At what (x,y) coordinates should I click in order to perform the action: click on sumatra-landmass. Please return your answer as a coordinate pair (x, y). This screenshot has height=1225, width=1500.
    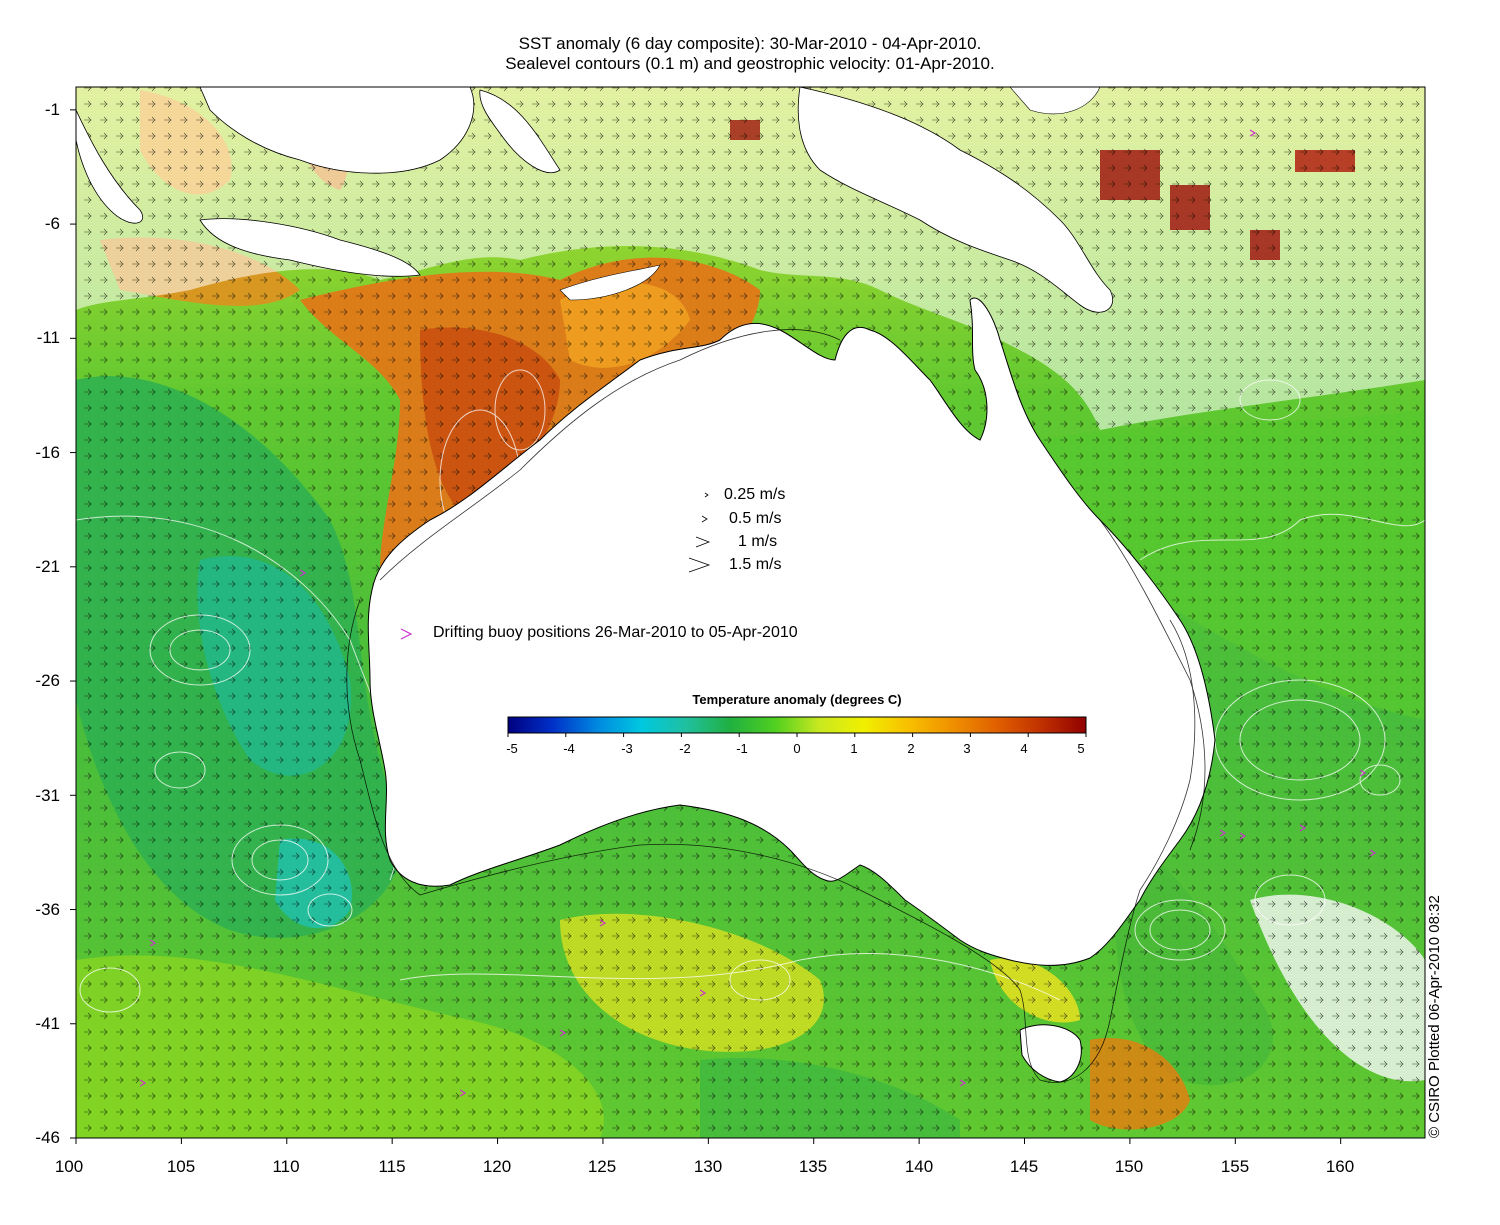
    Looking at the image, I should click on (109, 166).